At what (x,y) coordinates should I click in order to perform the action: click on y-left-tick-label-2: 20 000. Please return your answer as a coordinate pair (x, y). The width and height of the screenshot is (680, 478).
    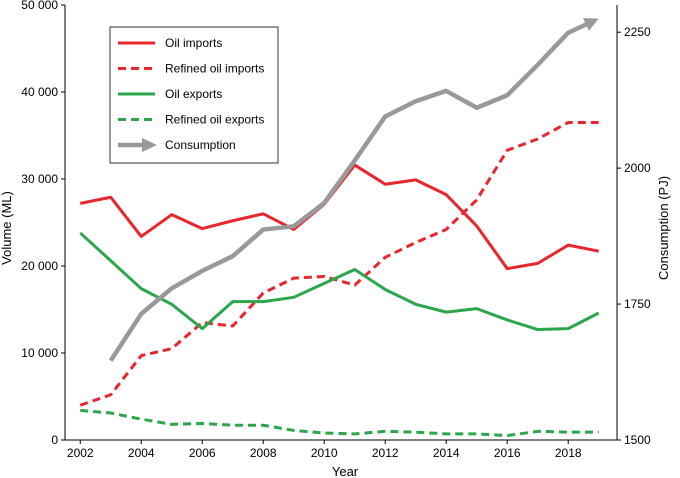
    Looking at the image, I should click on (39, 266).